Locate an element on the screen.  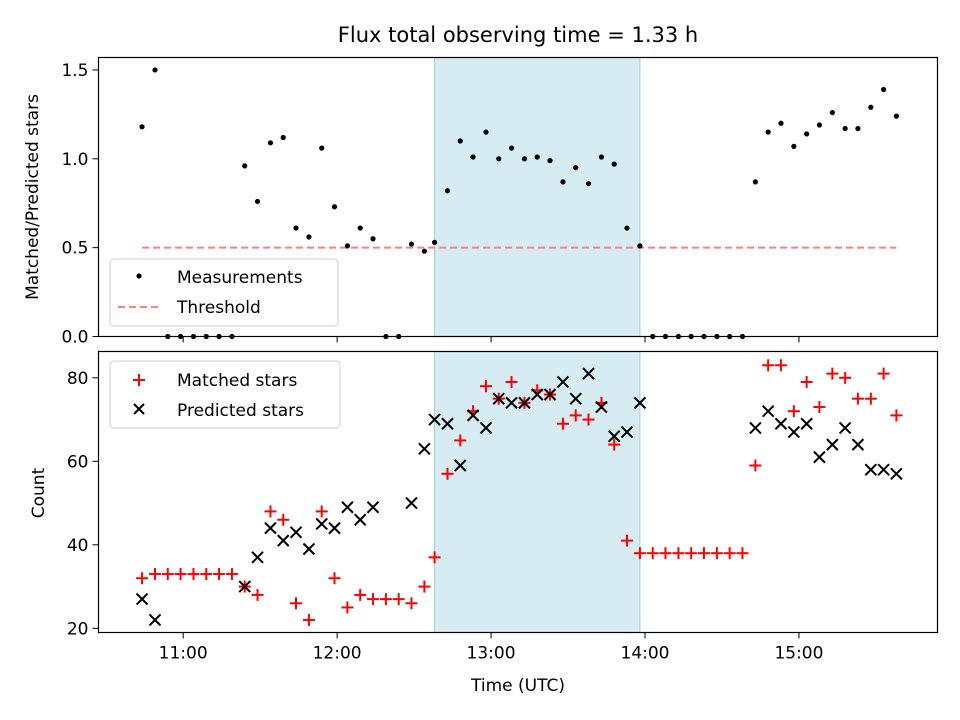
chart-title: Flux total observing time = 1.33 h is located at coordinates (518, 35).